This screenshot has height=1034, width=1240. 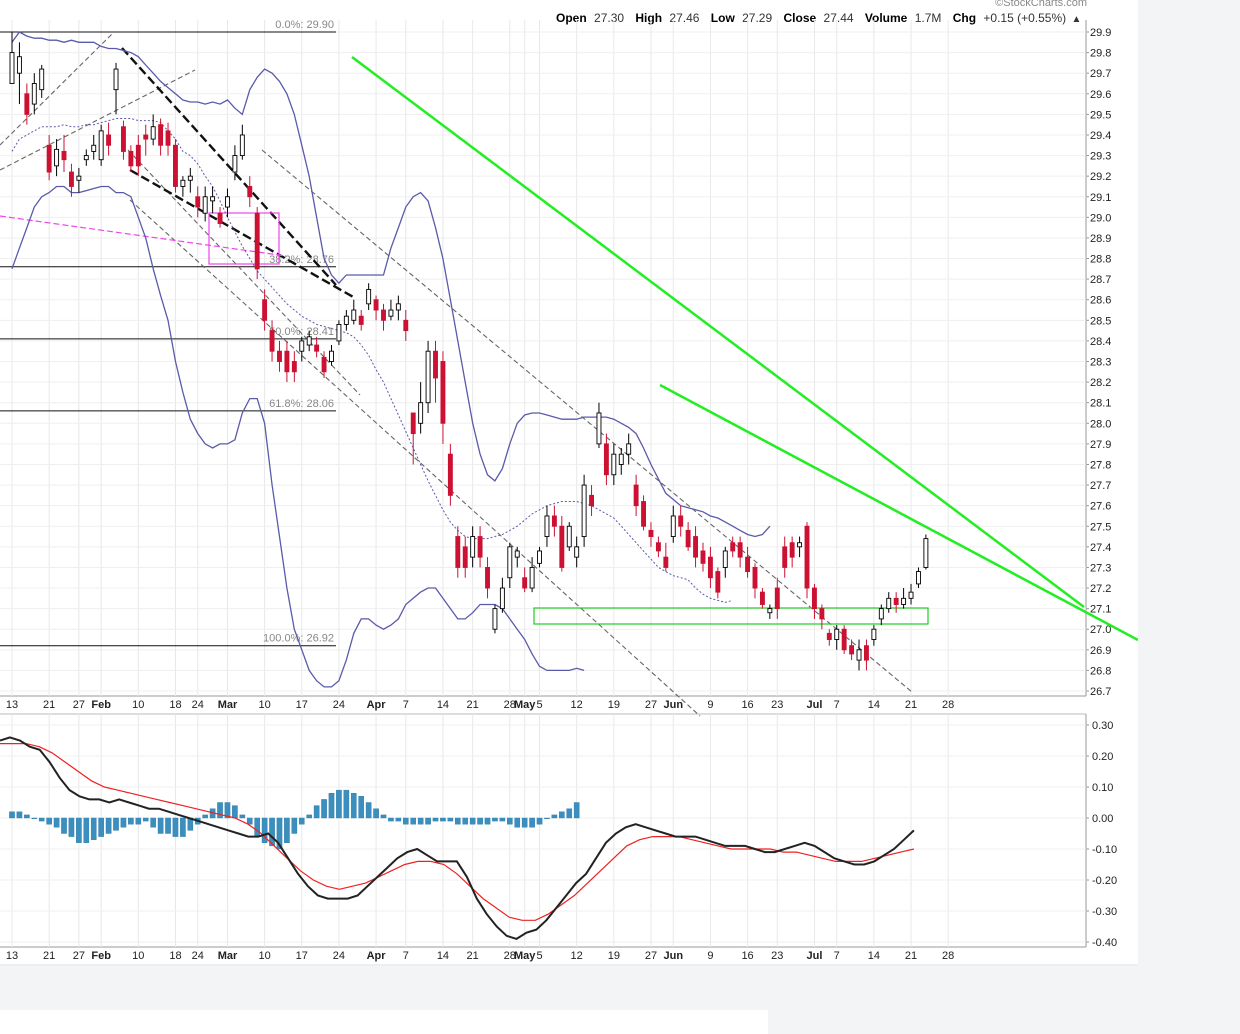 I want to click on macd-x-tick-label: 21, so click(x=473, y=956).